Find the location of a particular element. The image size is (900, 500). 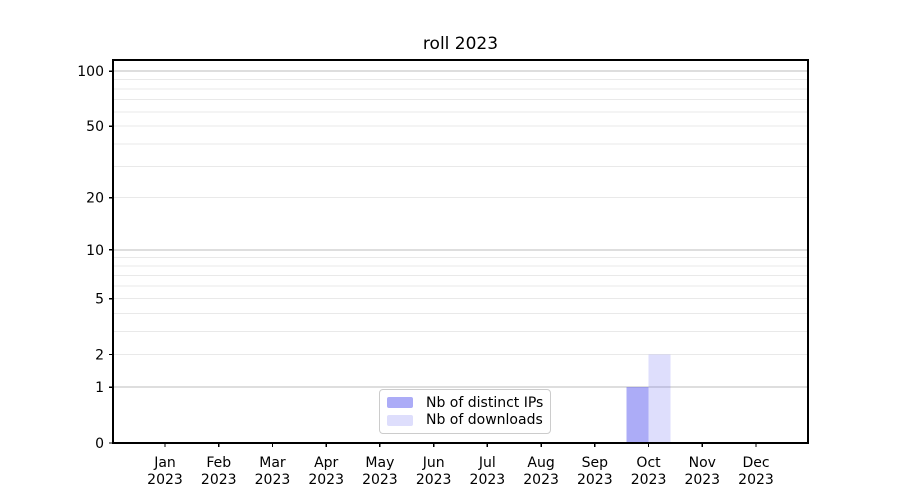

x-tick-label-month: Sep is located at coordinates (595, 463).